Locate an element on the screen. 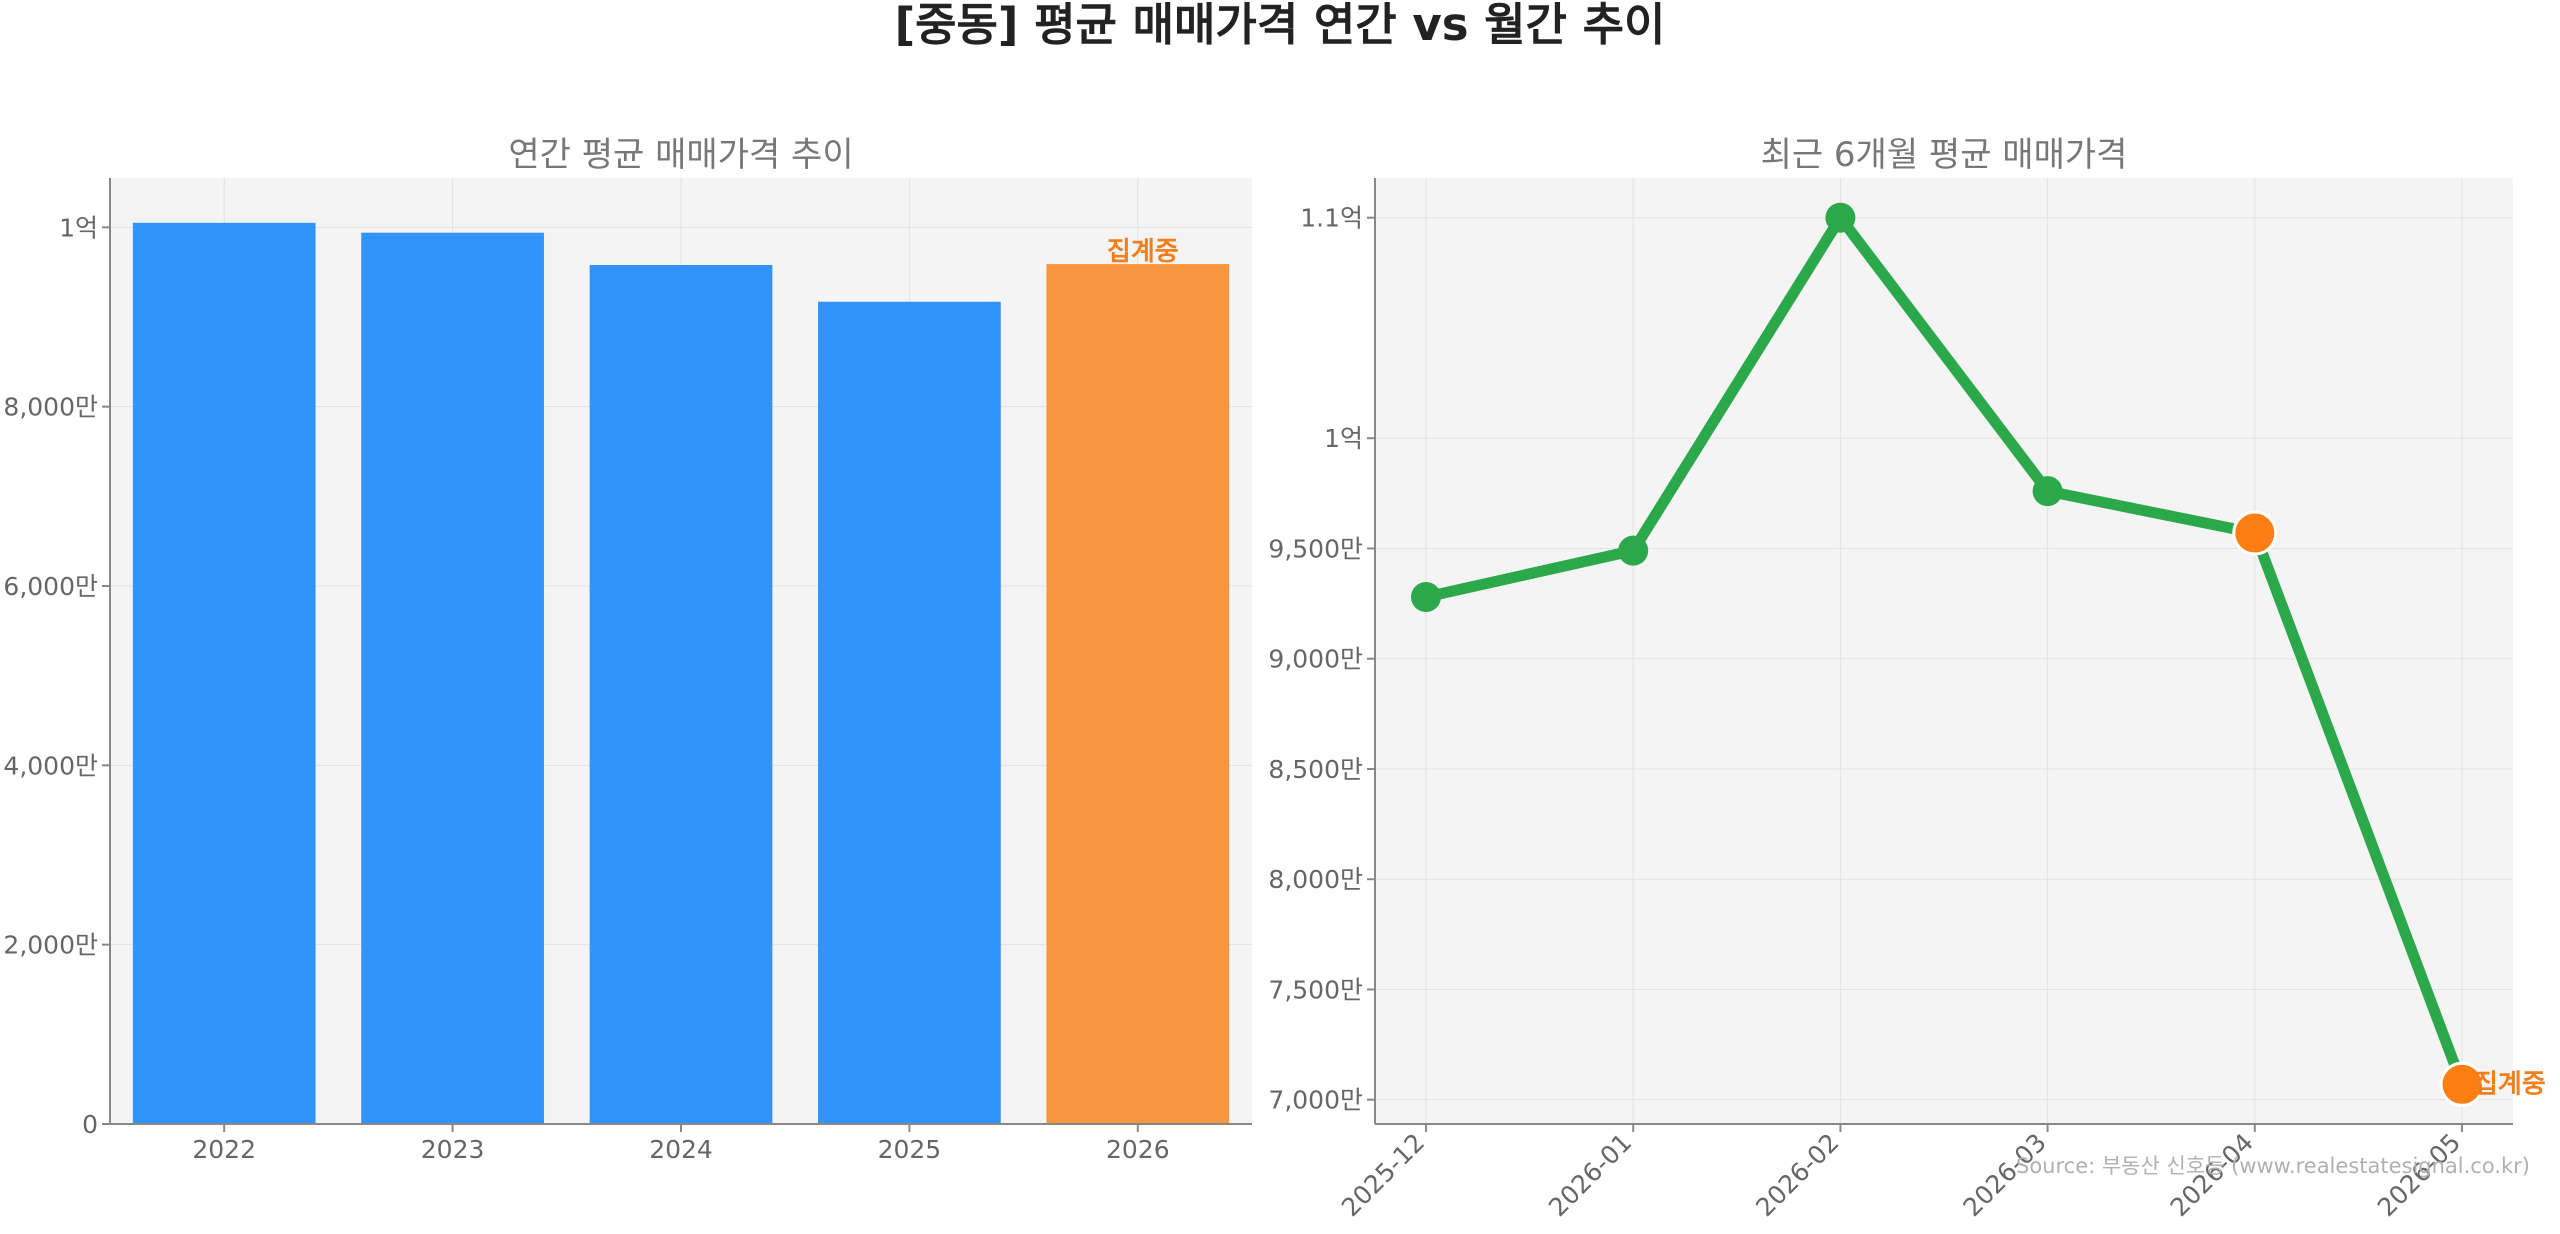  line-in-progress-label: 집계중 is located at coordinates (2510, 1084).